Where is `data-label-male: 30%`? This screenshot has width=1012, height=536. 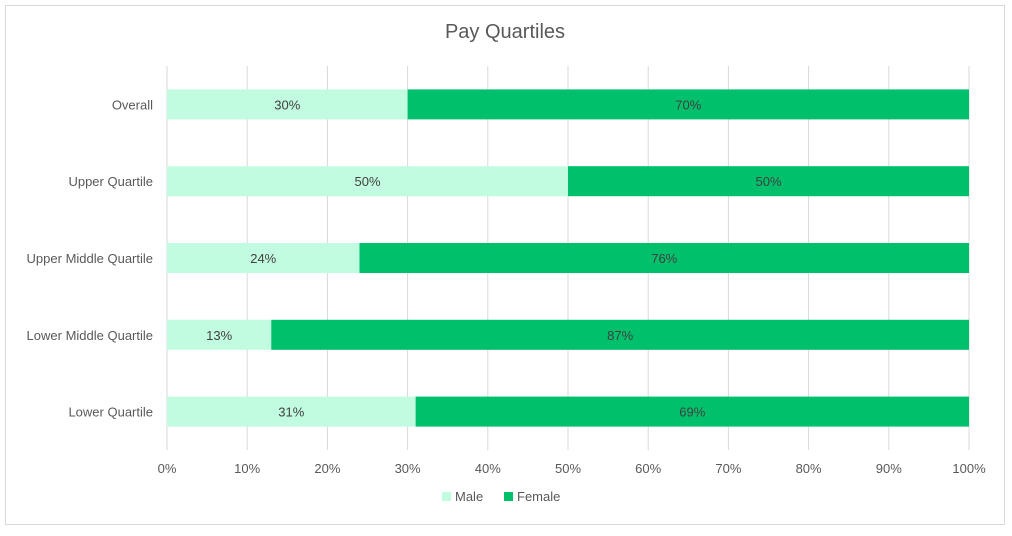
data-label-male: 30% is located at coordinates (287, 104).